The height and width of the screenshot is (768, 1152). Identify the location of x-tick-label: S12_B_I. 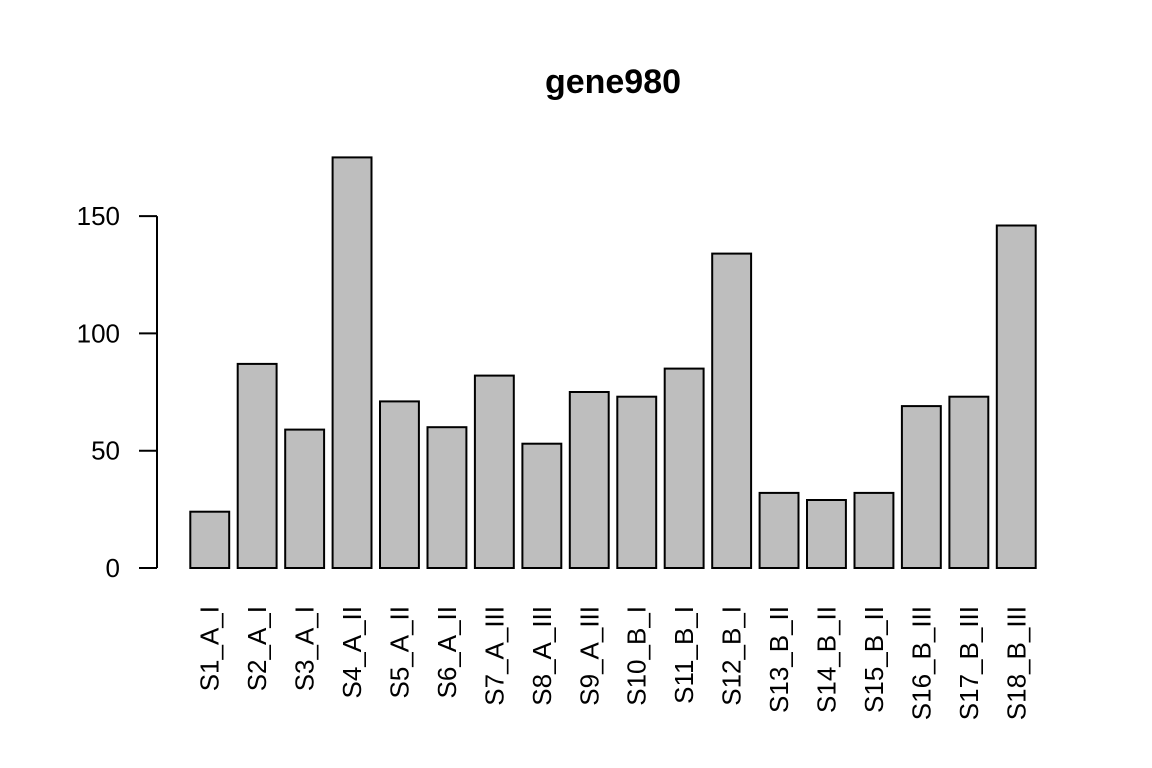
(732, 656).